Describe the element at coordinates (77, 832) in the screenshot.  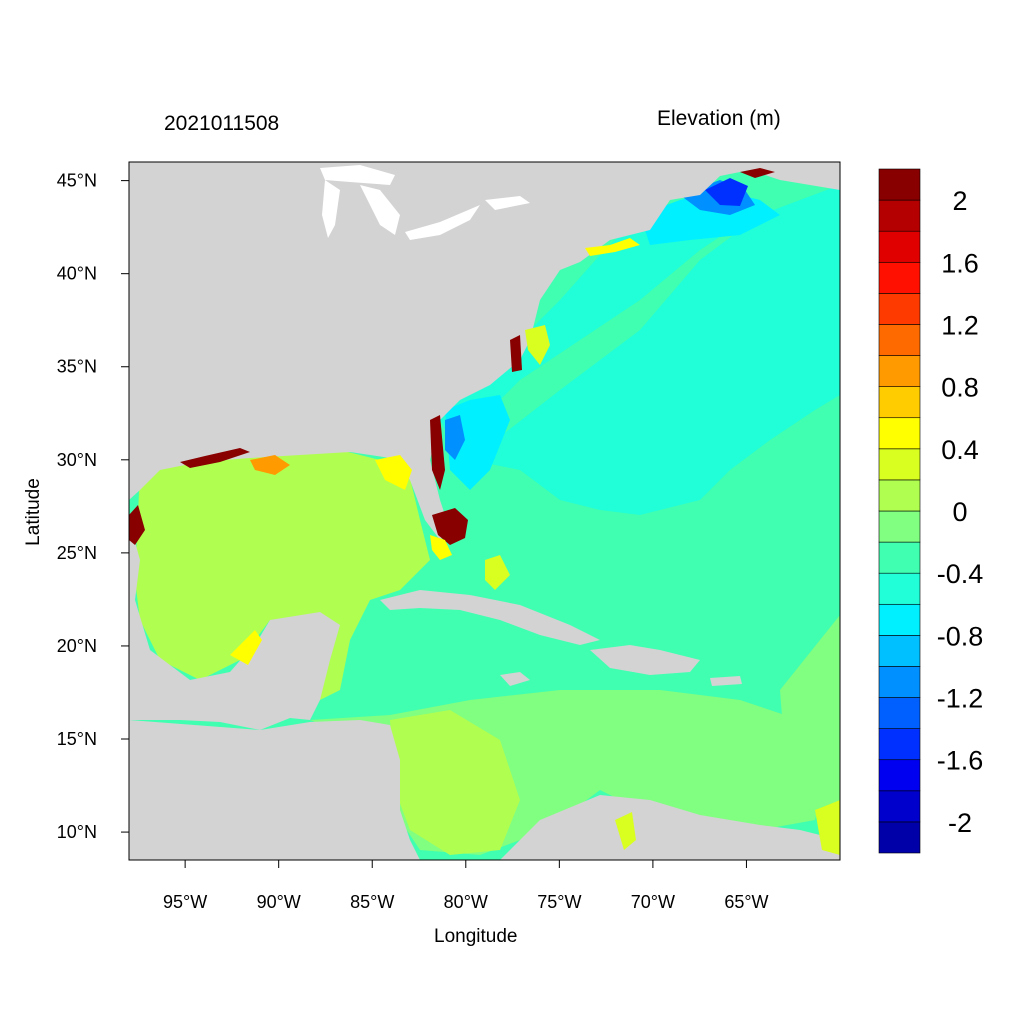
I see `y-tick-label: 10°N` at that location.